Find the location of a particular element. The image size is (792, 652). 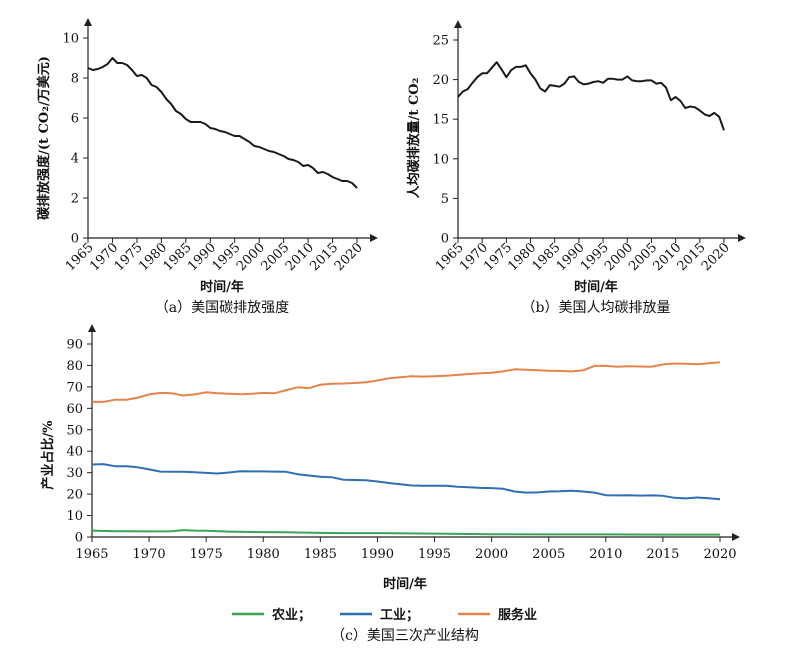

x-tick-label: 2010 is located at coordinates (605, 554).